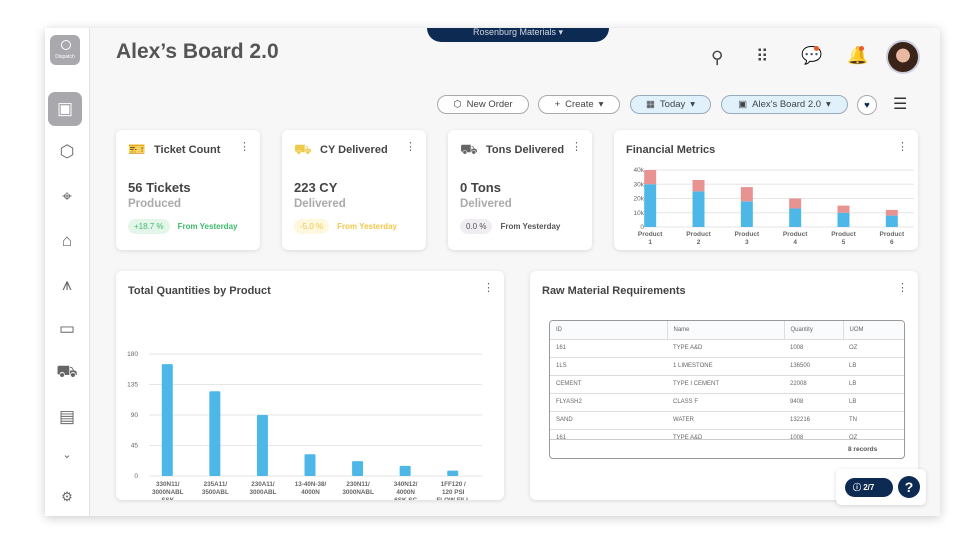  Describe the element at coordinates (813, 384) in the screenshot. I see `table-cell: 22008` at that location.